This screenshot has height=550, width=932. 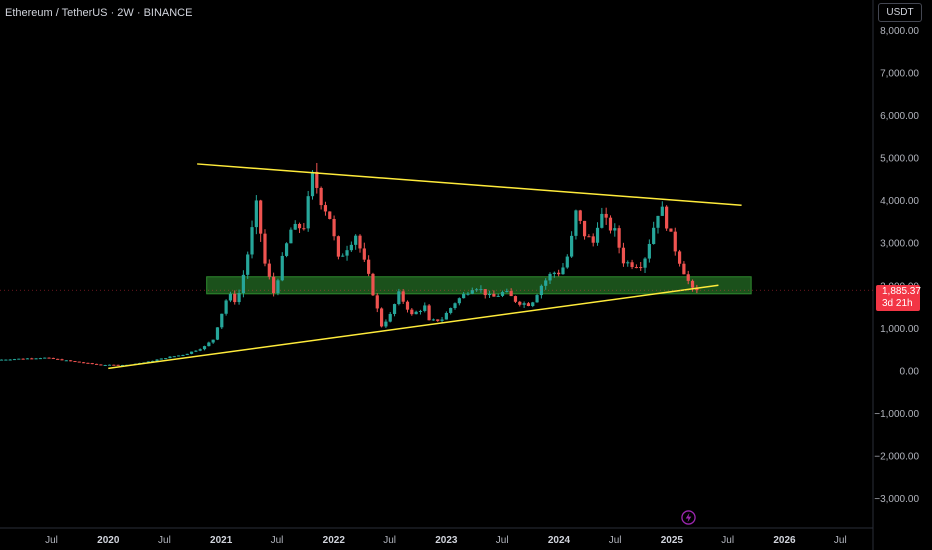 I want to click on last-price-label: 1,885.37, so click(x=901, y=291).